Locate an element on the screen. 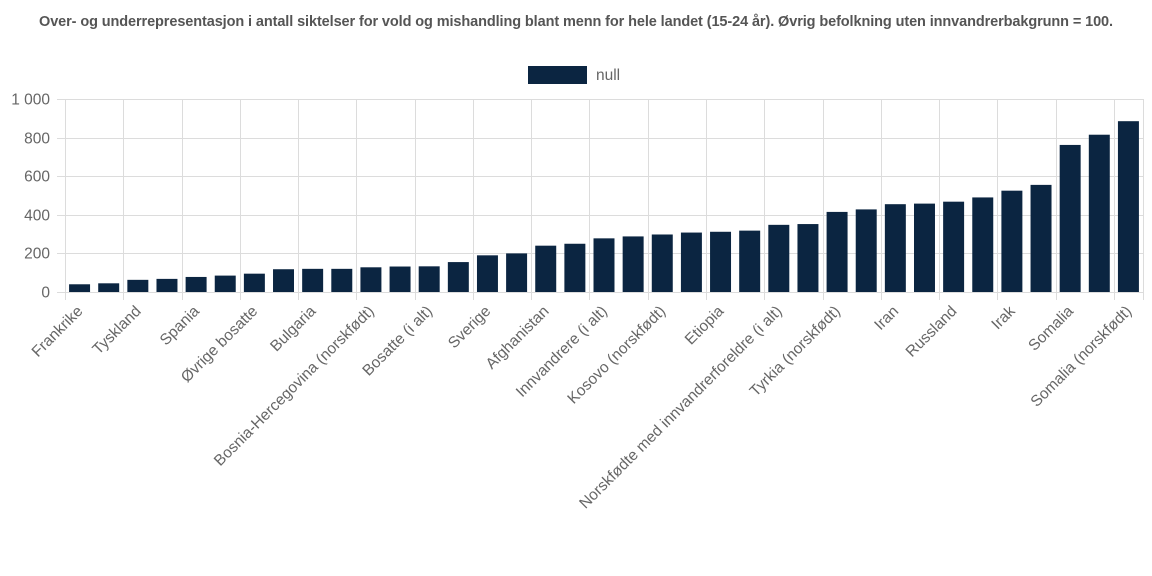 Image resolution: width=1152 pixels, height=576 pixels. x-tick-label: Iran is located at coordinates (886, 318).